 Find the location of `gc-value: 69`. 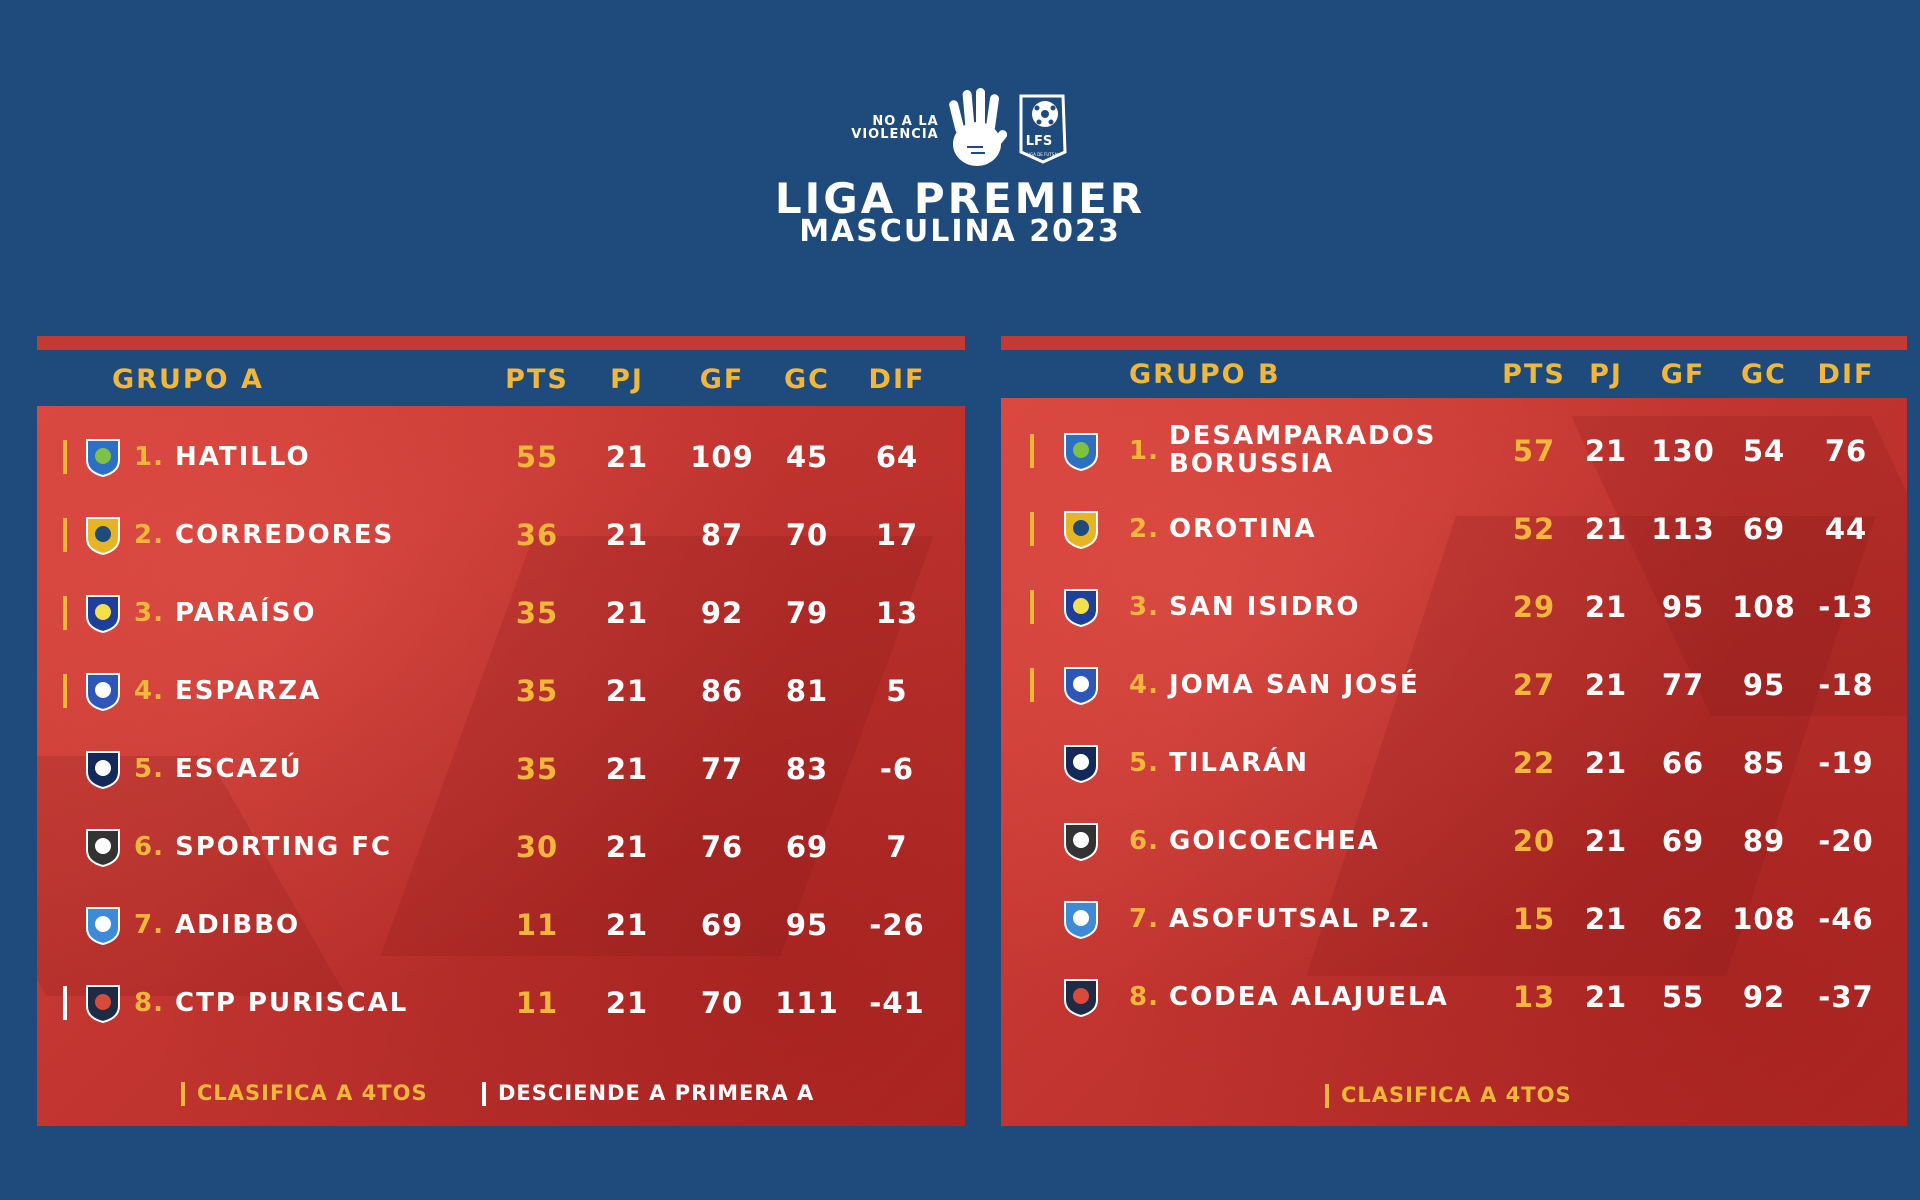

gc-value: 69 is located at coordinates (1764, 529).